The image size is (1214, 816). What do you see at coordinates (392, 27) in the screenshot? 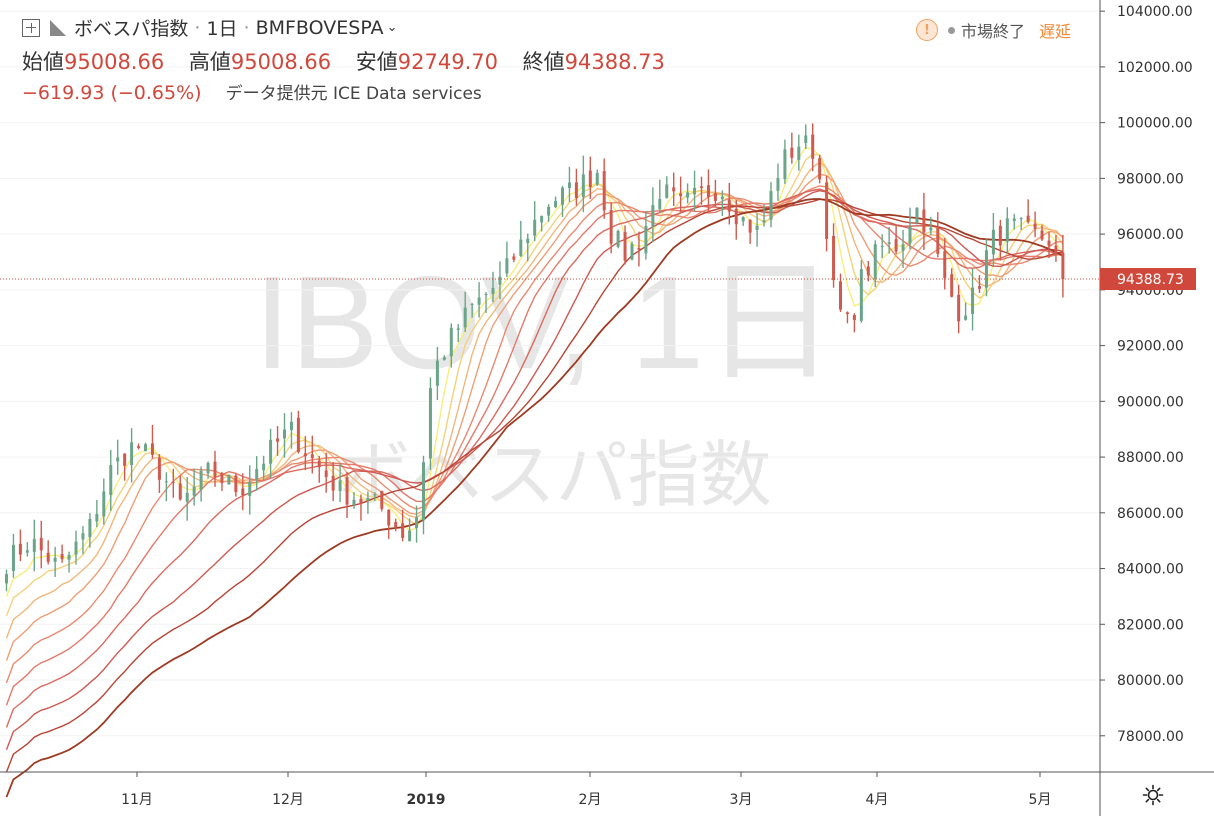
I see `chevron-down-icon: ⌄` at bounding box center [392, 27].